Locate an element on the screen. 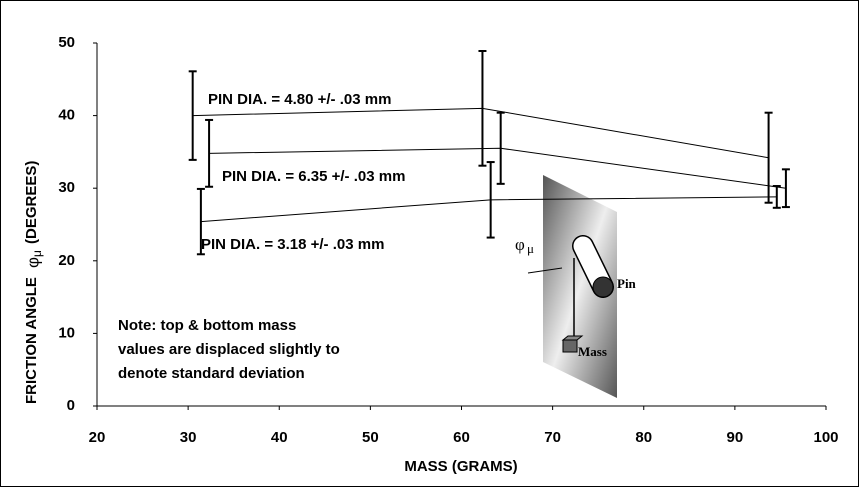 Image resolution: width=859 pixels, height=487 pixels. x-tick-label: 40 is located at coordinates (279, 437).